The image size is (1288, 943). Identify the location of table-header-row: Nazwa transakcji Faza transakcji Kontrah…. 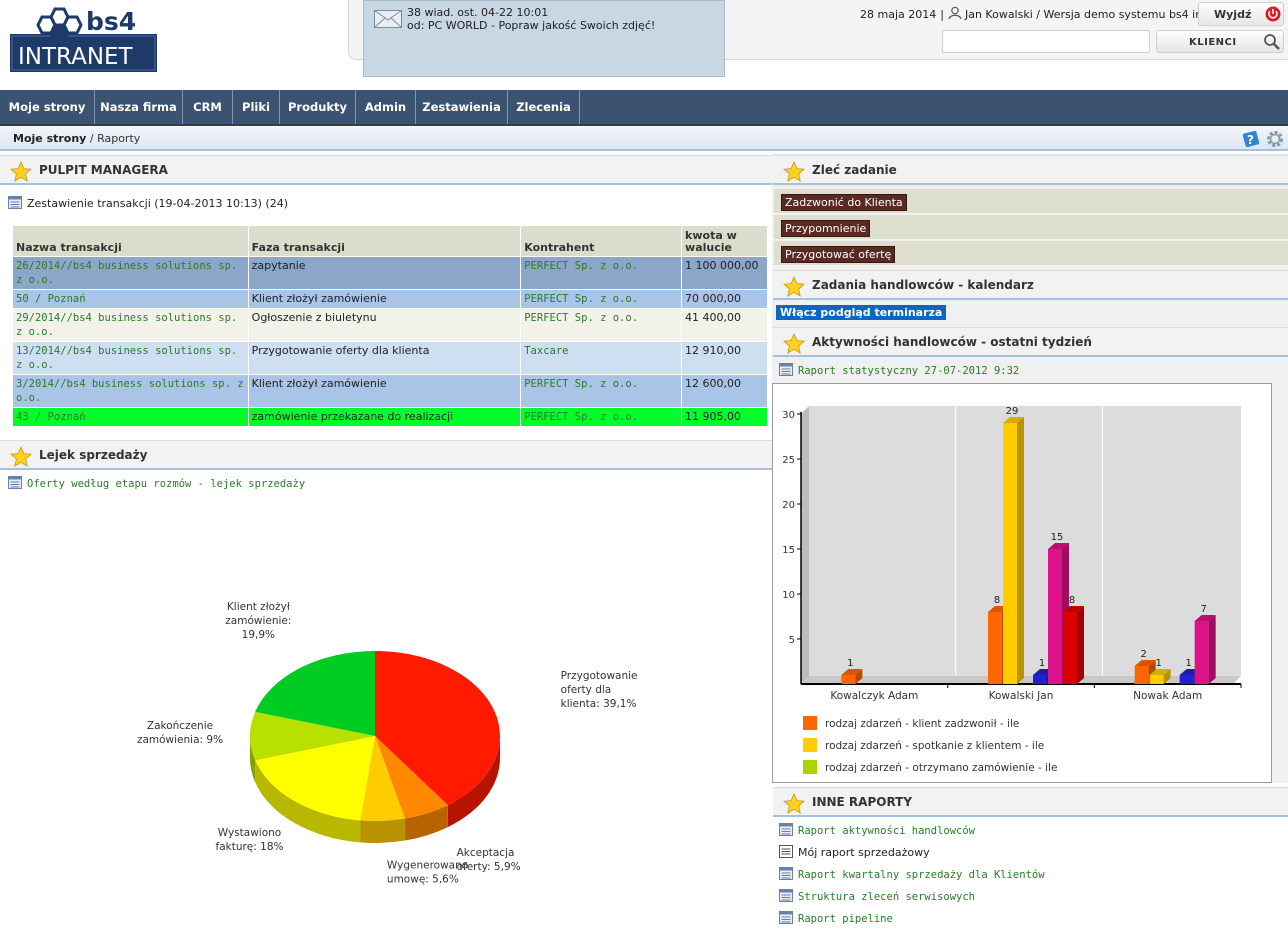
(390, 241).